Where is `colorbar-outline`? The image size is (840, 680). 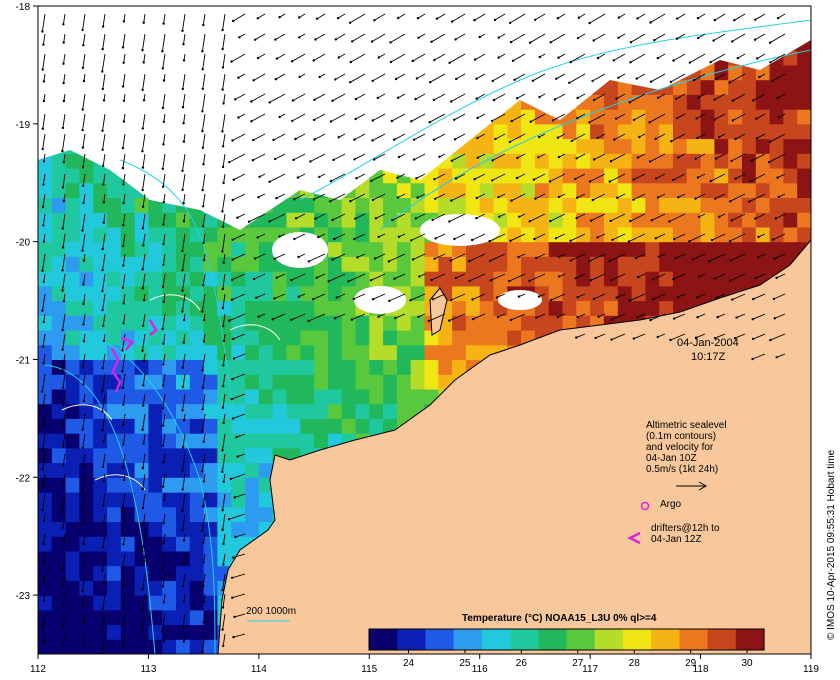 colorbar-outline is located at coordinates (566, 639).